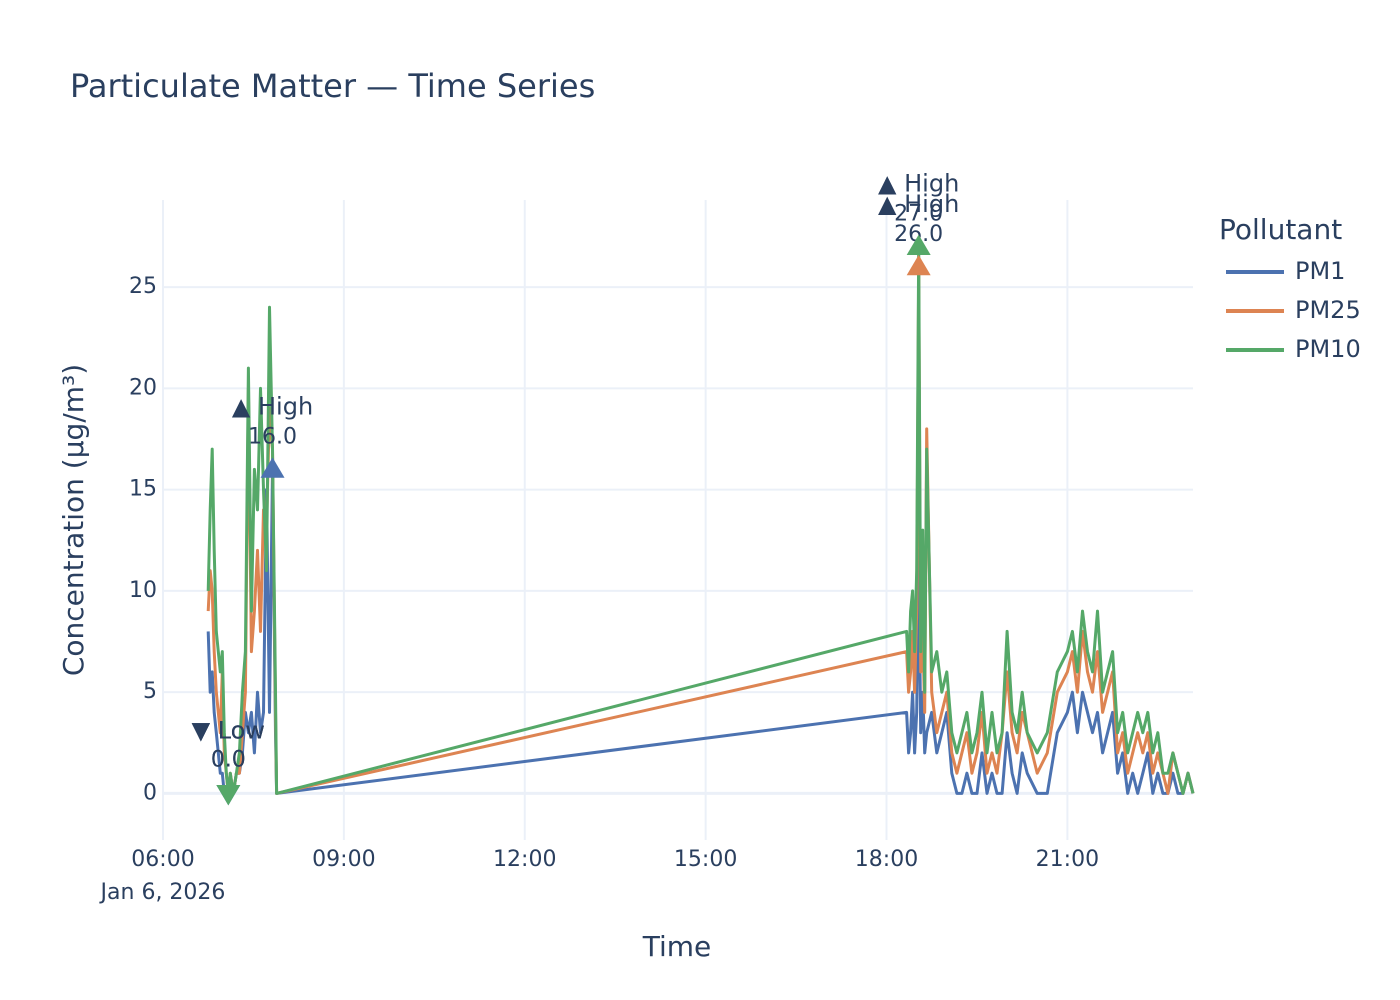  What do you see at coordinates (332, 86) in the screenshot?
I see `chart-title: Particulate Matter — Time Series` at bounding box center [332, 86].